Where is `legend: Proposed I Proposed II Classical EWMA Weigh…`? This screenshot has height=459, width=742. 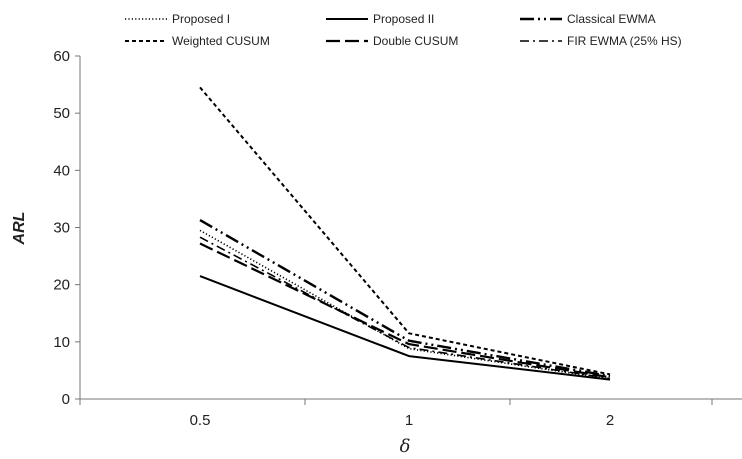 legend: Proposed I Proposed II Classical EWMA Weigh… is located at coordinates (403, 30).